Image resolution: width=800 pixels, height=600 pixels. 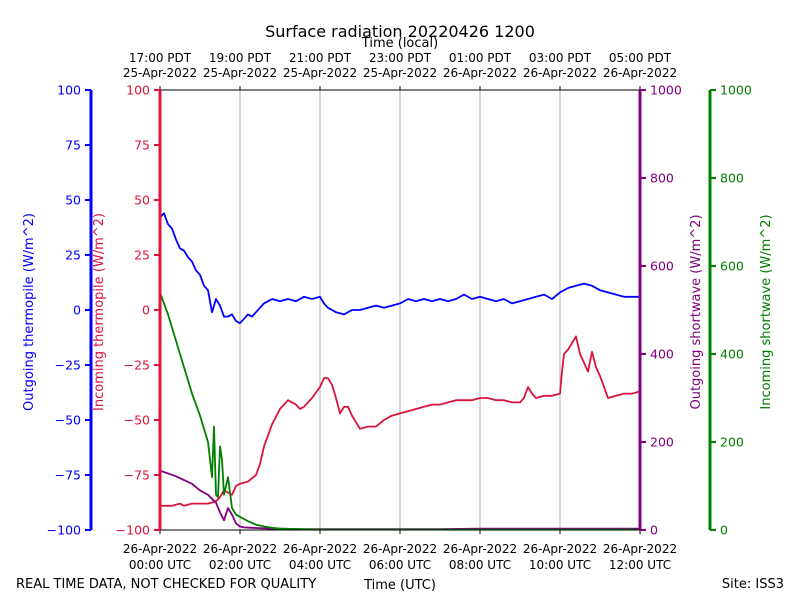 What do you see at coordinates (320, 565) in the screenshot?
I see `x-tick-time-label: 04:00 UTC` at bounding box center [320, 565].